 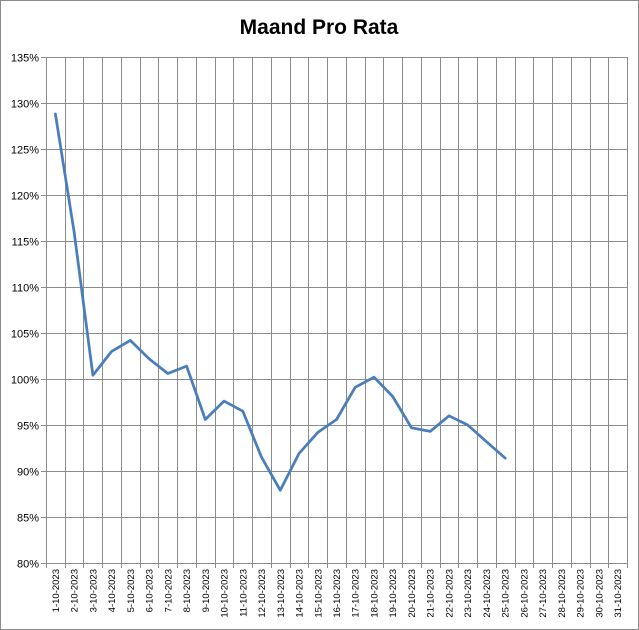 What do you see at coordinates (206, 590) in the screenshot?
I see `x-tick-label: 9-10-2023` at bounding box center [206, 590].